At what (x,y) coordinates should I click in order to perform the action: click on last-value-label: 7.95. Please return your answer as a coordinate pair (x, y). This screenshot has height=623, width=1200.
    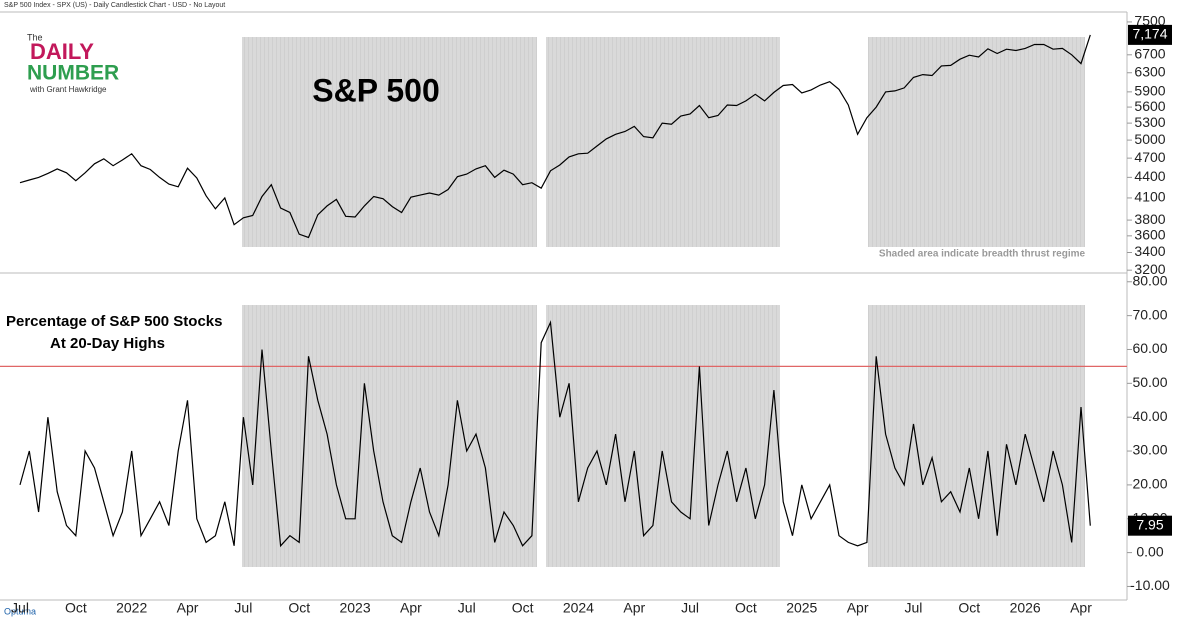
    Looking at the image, I should click on (1149, 524).